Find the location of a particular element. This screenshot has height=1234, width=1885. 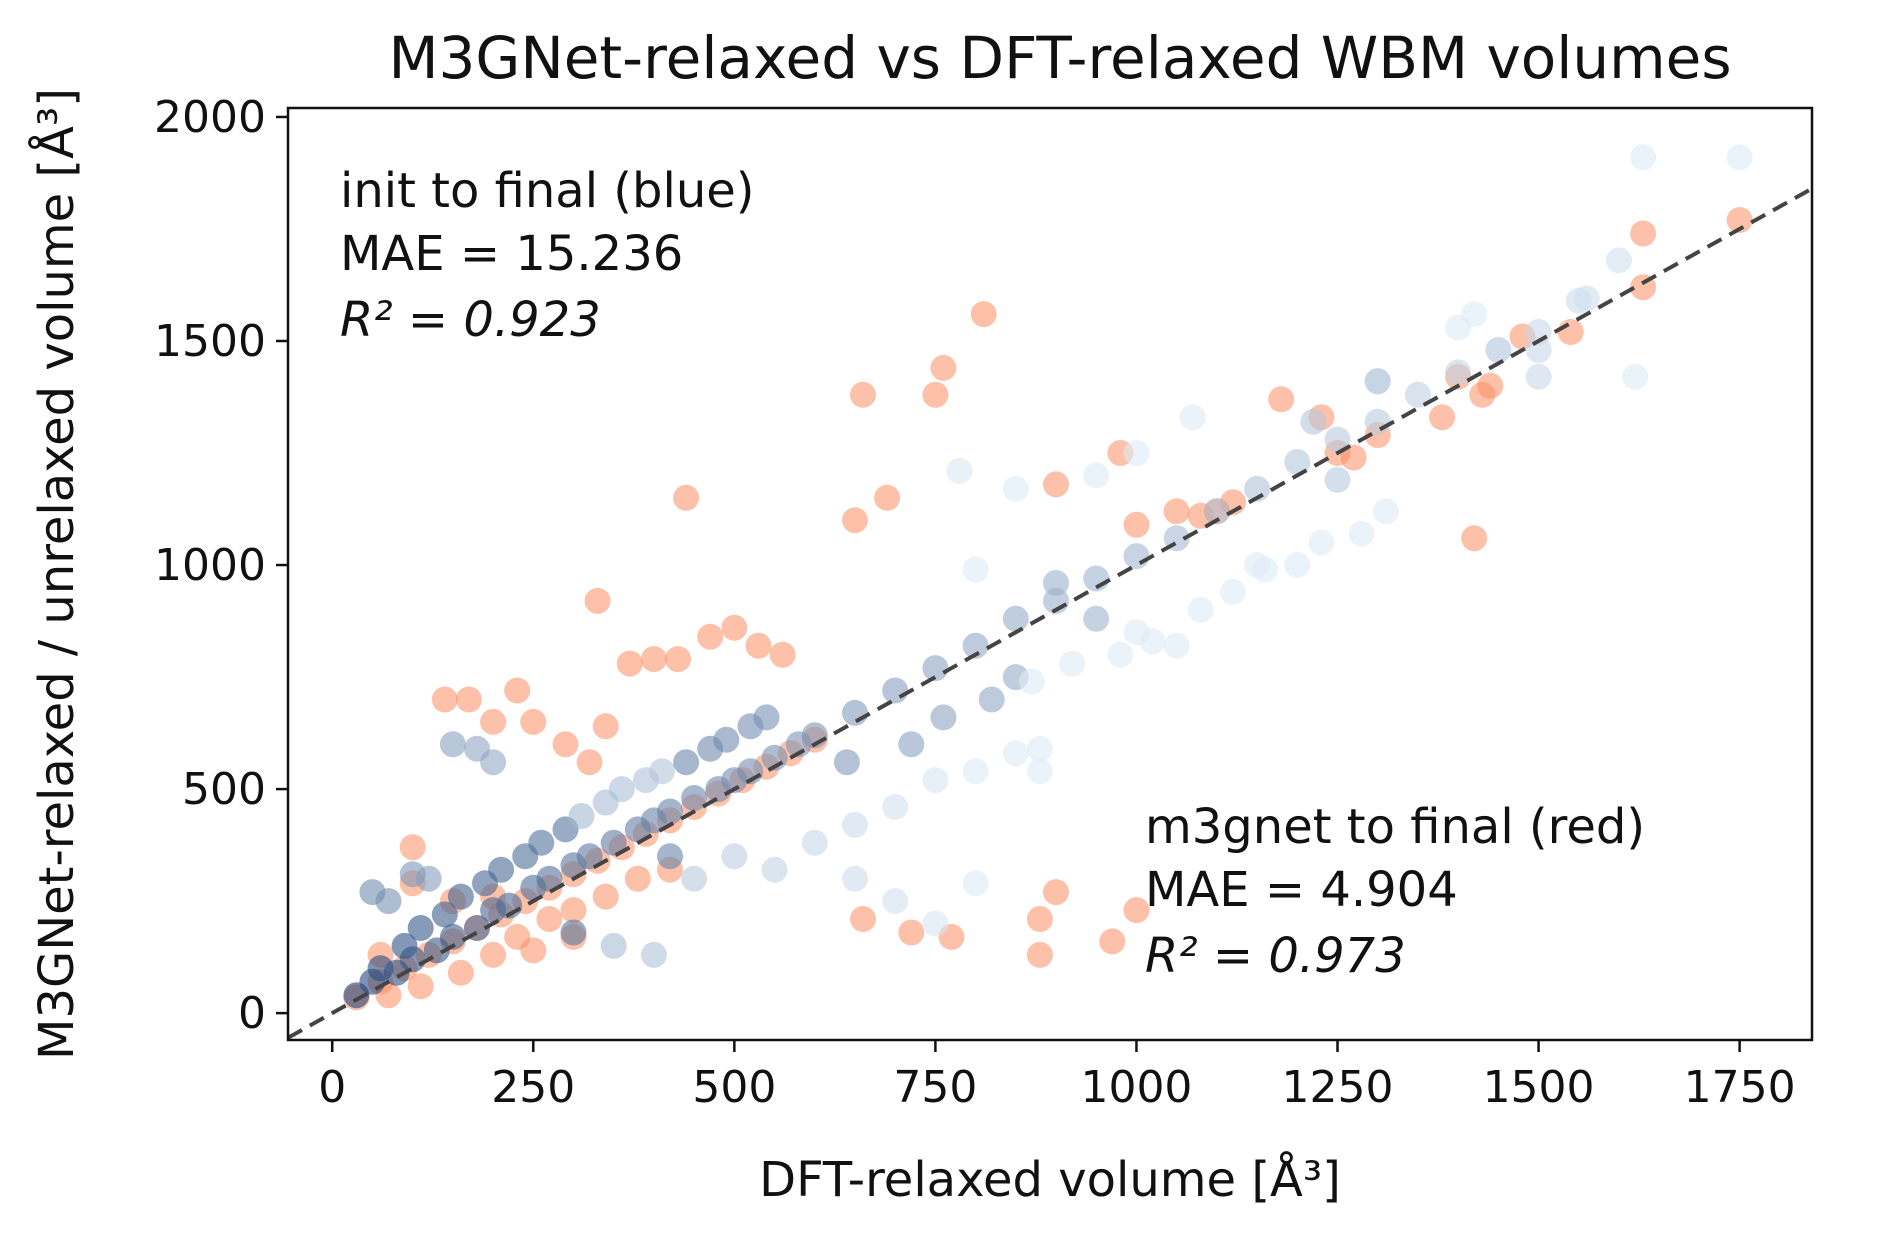

x-tick-label: 250 is located at coordinates (533, 1087).